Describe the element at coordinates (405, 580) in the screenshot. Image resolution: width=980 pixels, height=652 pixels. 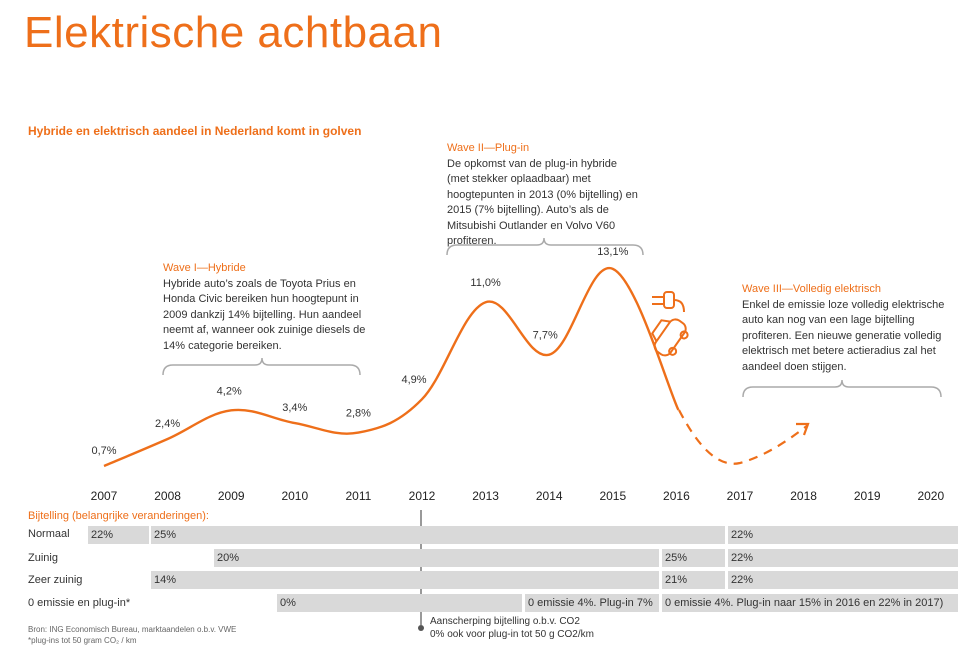
I see `bar-zeer-zuinig-1: 14%` at that location.